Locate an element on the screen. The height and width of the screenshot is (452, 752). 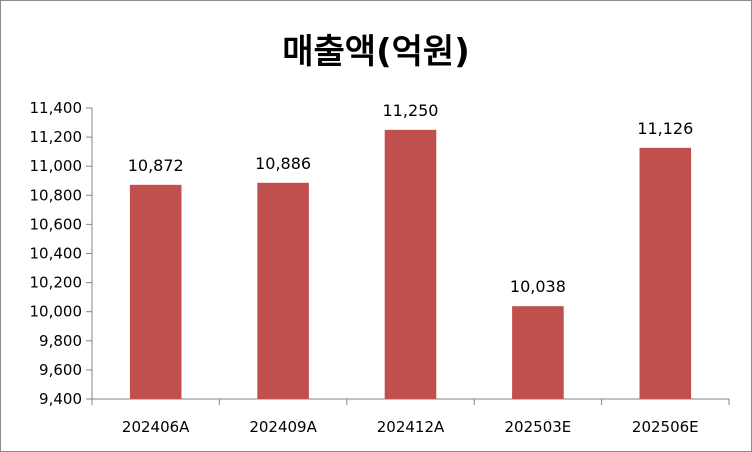
y-tick-label: 9,800 is located at coordinates (60, 341).